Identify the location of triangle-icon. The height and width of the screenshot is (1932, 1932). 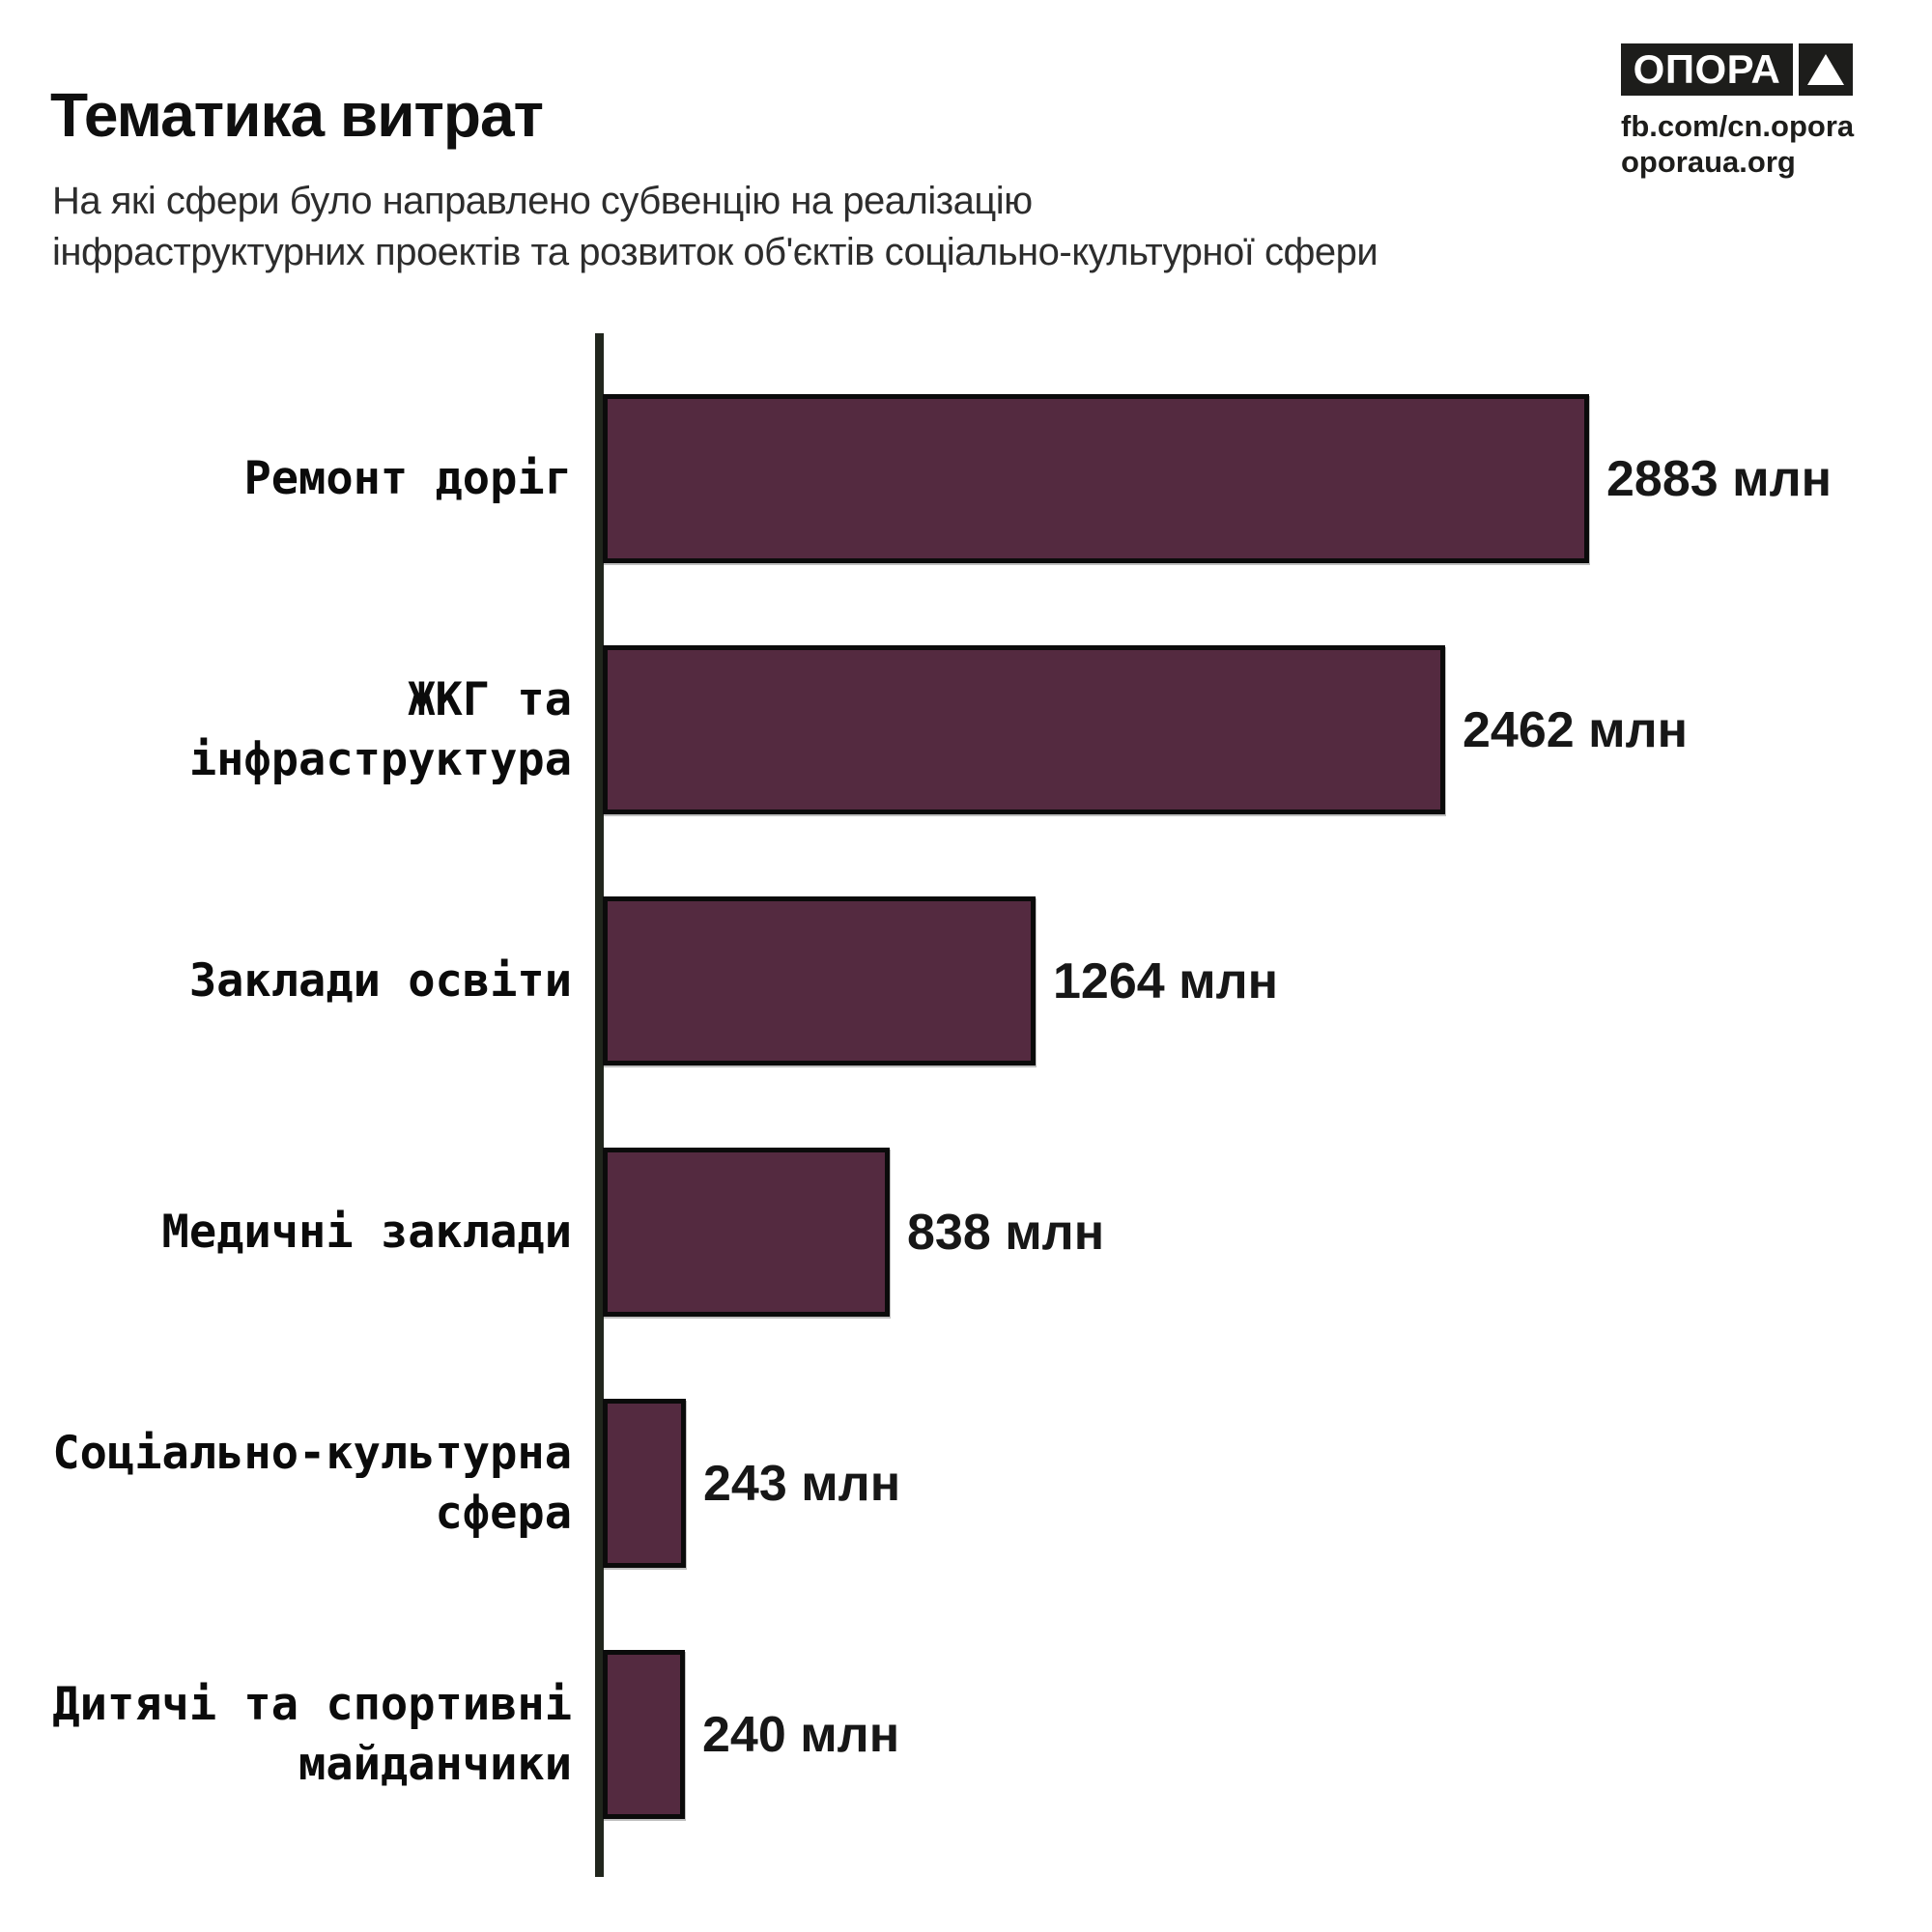
(1825, 69).